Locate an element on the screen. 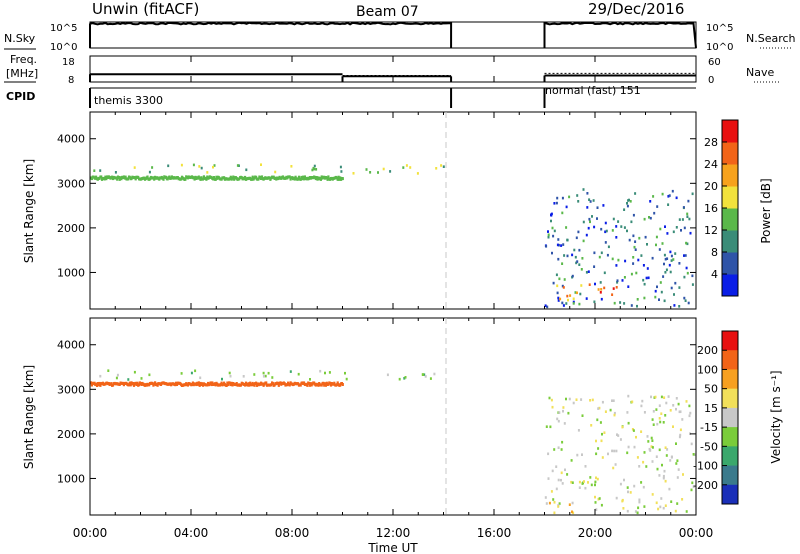  colorbar-tick-label: -15 is located at coordinates (709, 427).